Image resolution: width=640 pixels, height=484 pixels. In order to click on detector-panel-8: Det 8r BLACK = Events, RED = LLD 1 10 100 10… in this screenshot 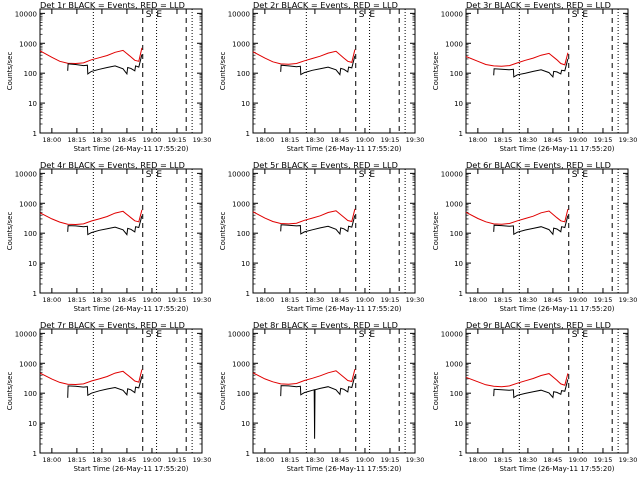, I will do `click(321, 396)`.